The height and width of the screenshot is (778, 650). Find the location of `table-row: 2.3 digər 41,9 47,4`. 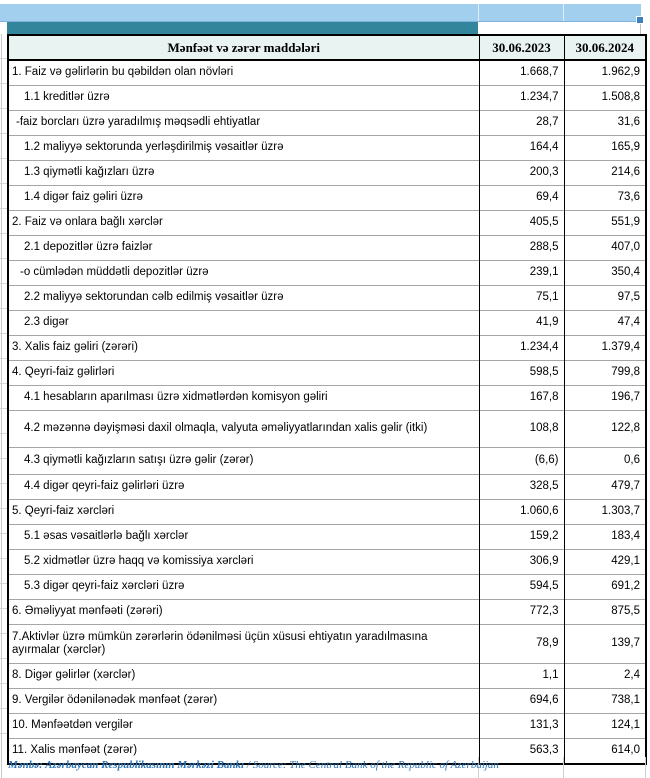

table-row: 2.3 digər 41,9 47,4 is located at coordinates (327, 323).